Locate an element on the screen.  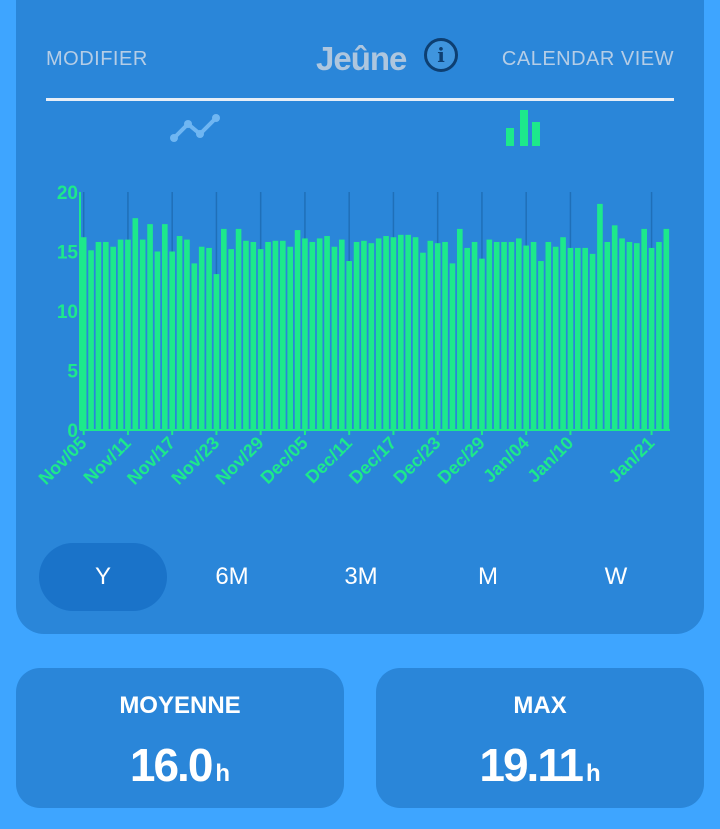
x-tick-label: Nov/29 is located at coordinates (240, 461).